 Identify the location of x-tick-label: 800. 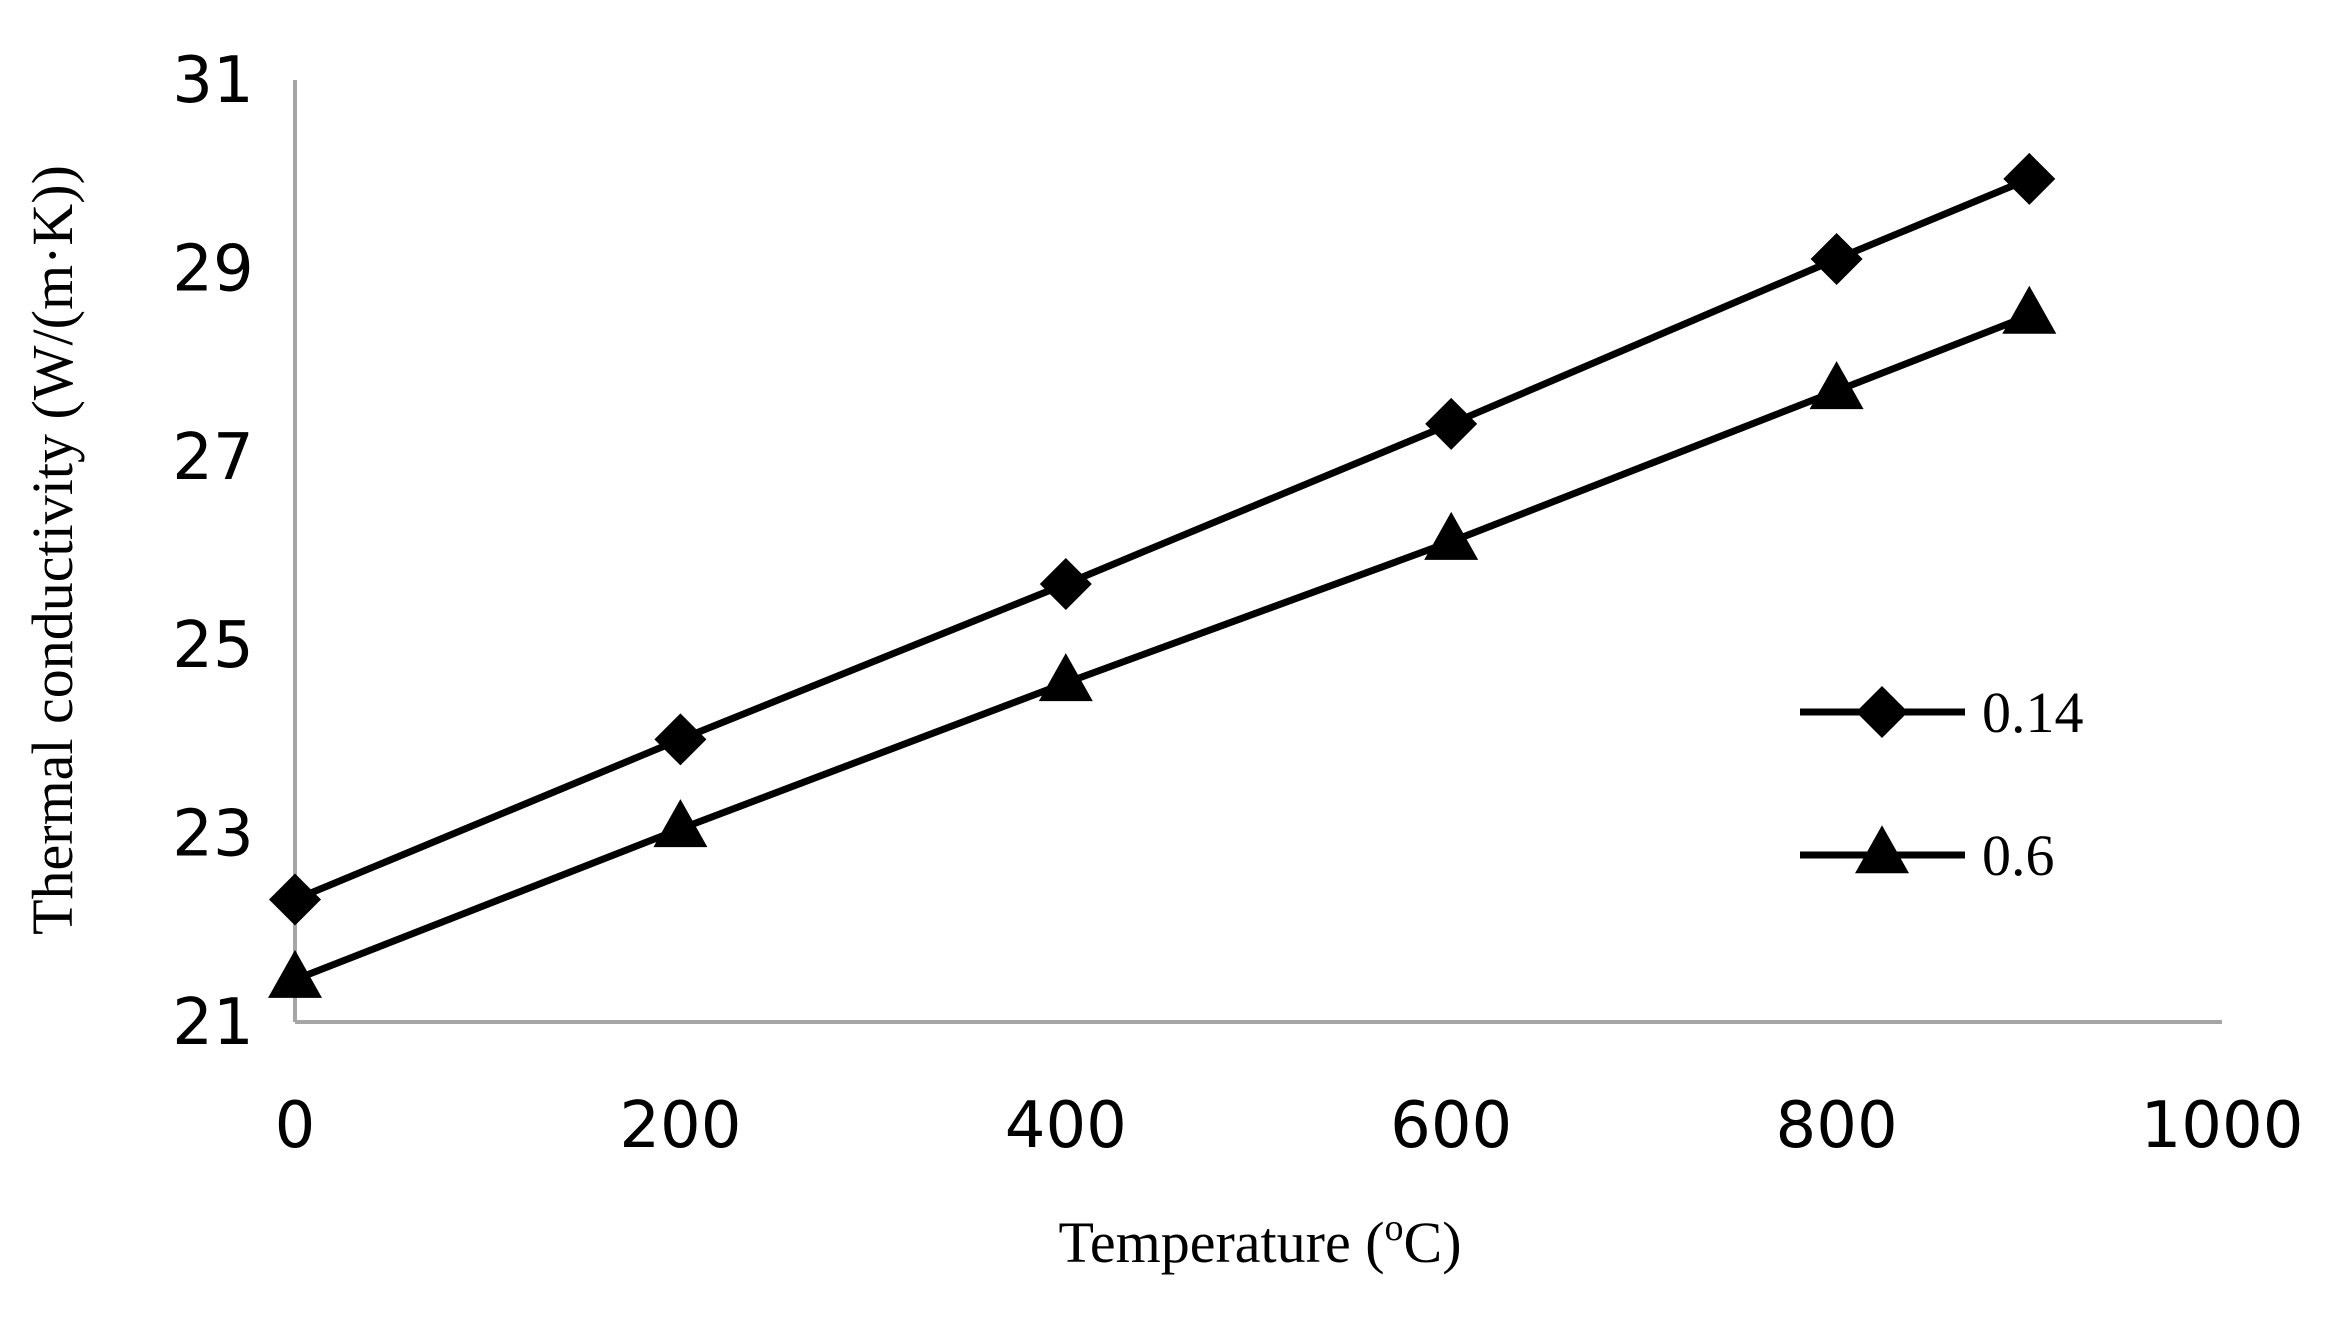
(1837, 1126).